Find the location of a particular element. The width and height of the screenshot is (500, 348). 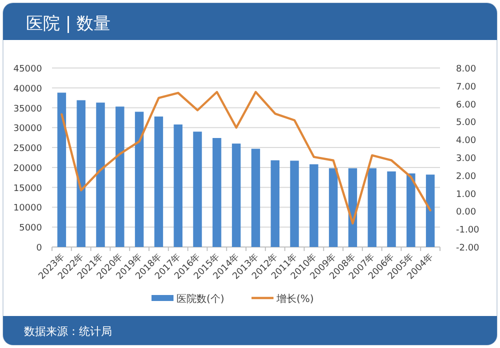

y2-tick-label: 8.00 is located at coordinates (466, 69).